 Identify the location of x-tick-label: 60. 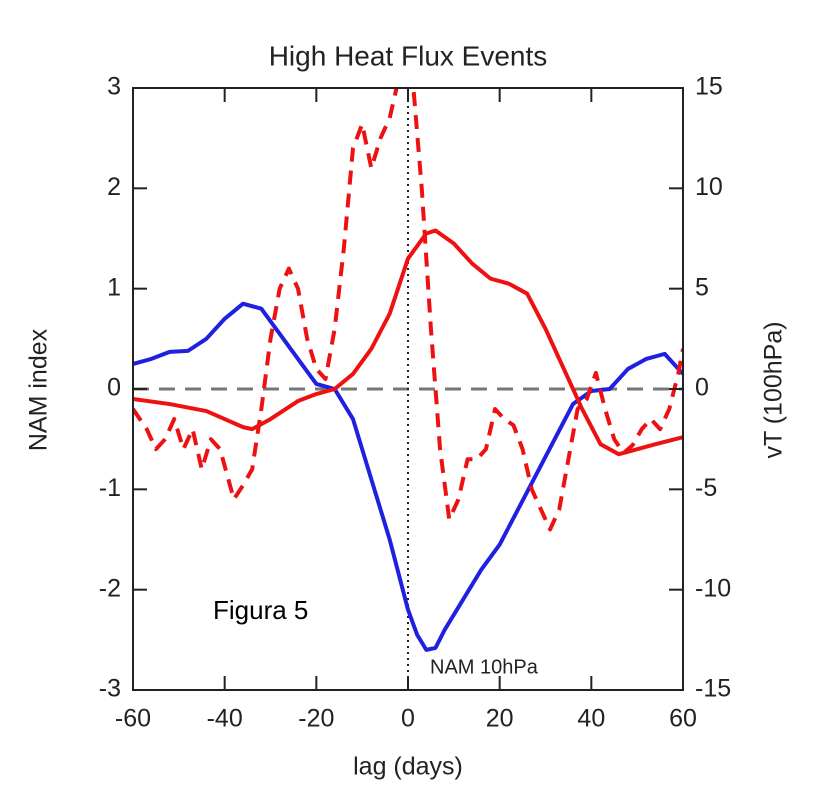
(683, 719).